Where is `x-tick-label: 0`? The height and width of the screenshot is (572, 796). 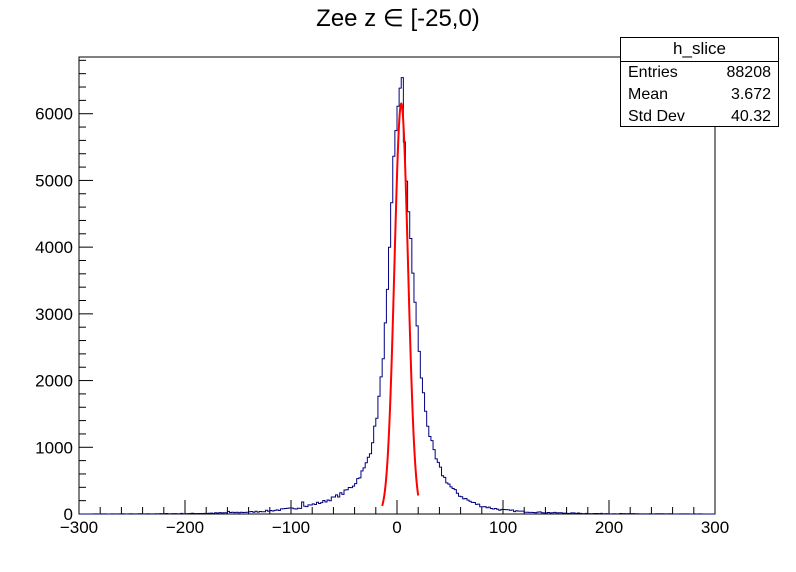
x-tick-label: 0 is located at coordinates (396, 527).